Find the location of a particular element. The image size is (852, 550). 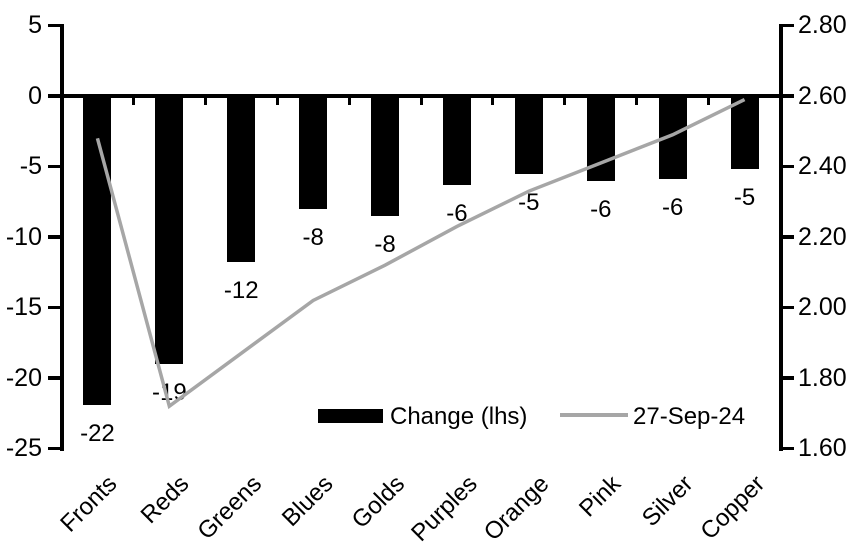

right-axis-tick-label: 2.60 is located at coordinates (822, 95).